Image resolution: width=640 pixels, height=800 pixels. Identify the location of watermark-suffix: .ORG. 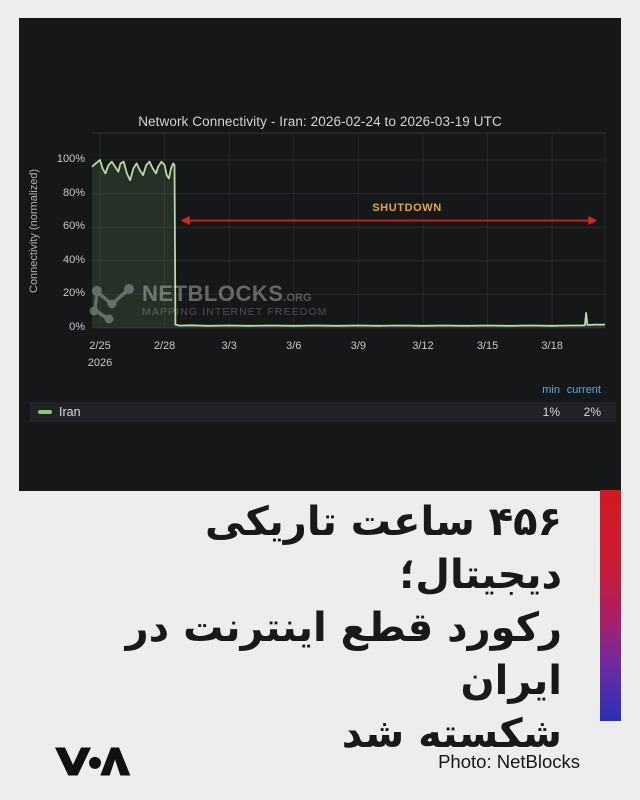
(297, 298).